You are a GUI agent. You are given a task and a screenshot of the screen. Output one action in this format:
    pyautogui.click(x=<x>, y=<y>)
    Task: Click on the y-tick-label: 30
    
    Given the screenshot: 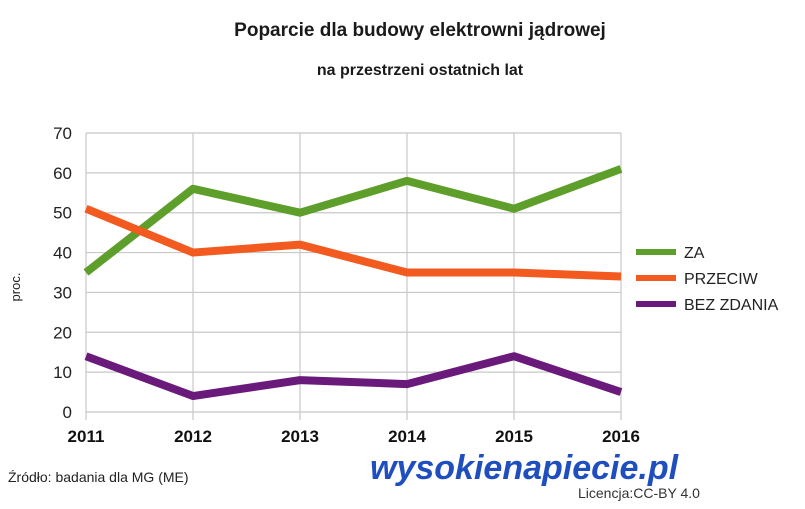 What is the action you would take?
    pyautogui.click(x=62, y=292)
    